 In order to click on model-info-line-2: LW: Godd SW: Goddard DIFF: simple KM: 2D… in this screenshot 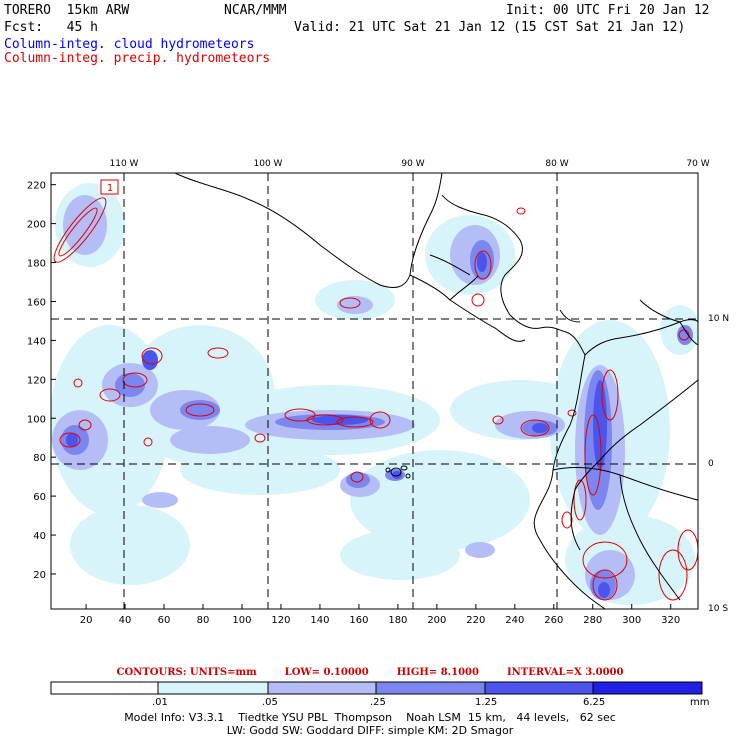, I will do `click(370, 730)`.